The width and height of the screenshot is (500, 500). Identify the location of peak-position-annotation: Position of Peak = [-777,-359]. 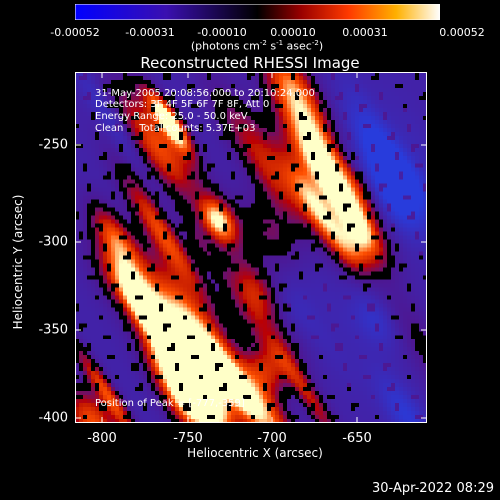
(170, 403).